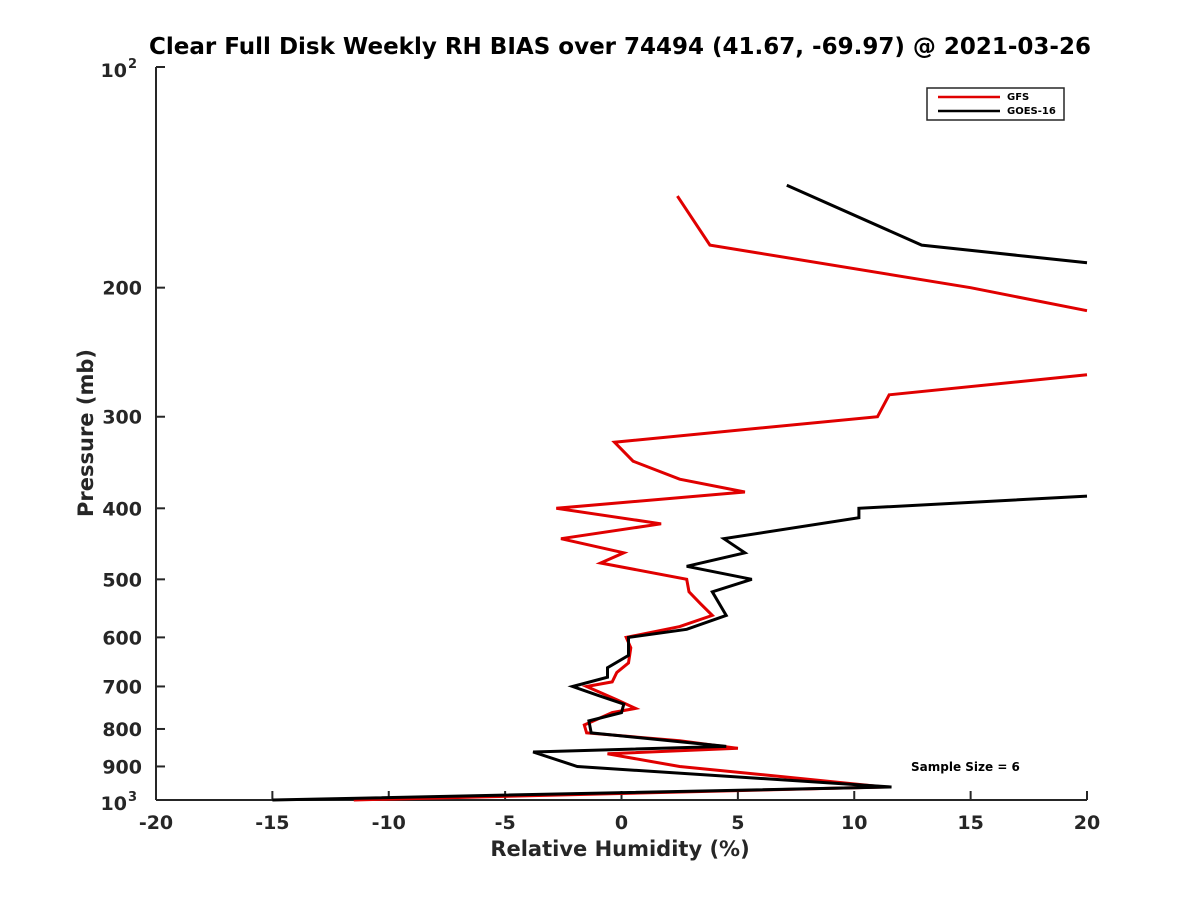 The height and width of the screenshot is (900, 1200). I want to click on y-axis-top-label: 10 2, so click(119, 69).